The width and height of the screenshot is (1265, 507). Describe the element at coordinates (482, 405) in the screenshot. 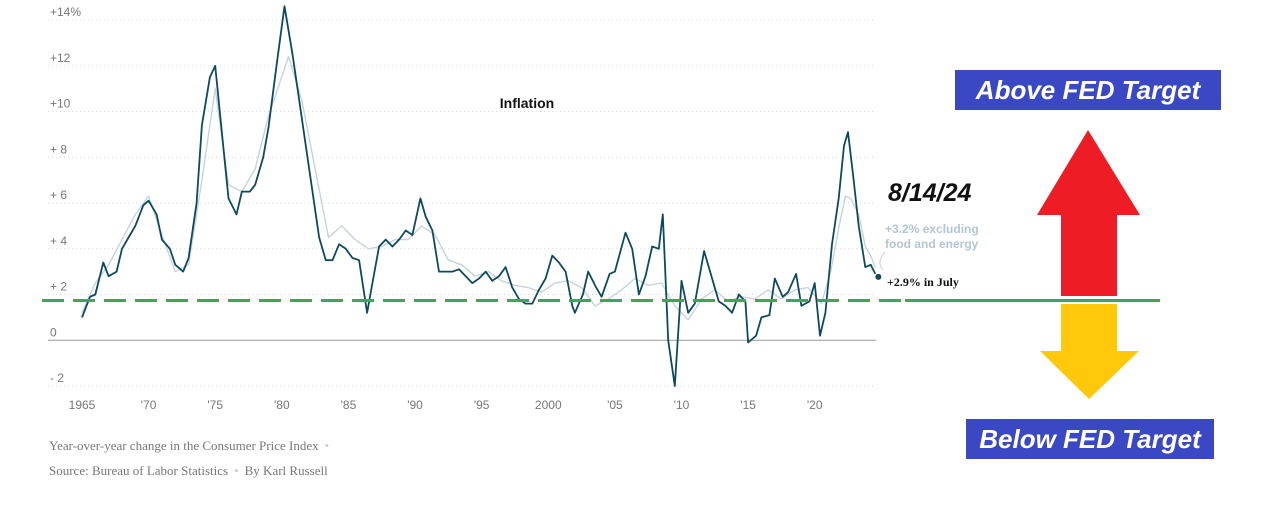

I see `x-tick-label: '95` at that location.